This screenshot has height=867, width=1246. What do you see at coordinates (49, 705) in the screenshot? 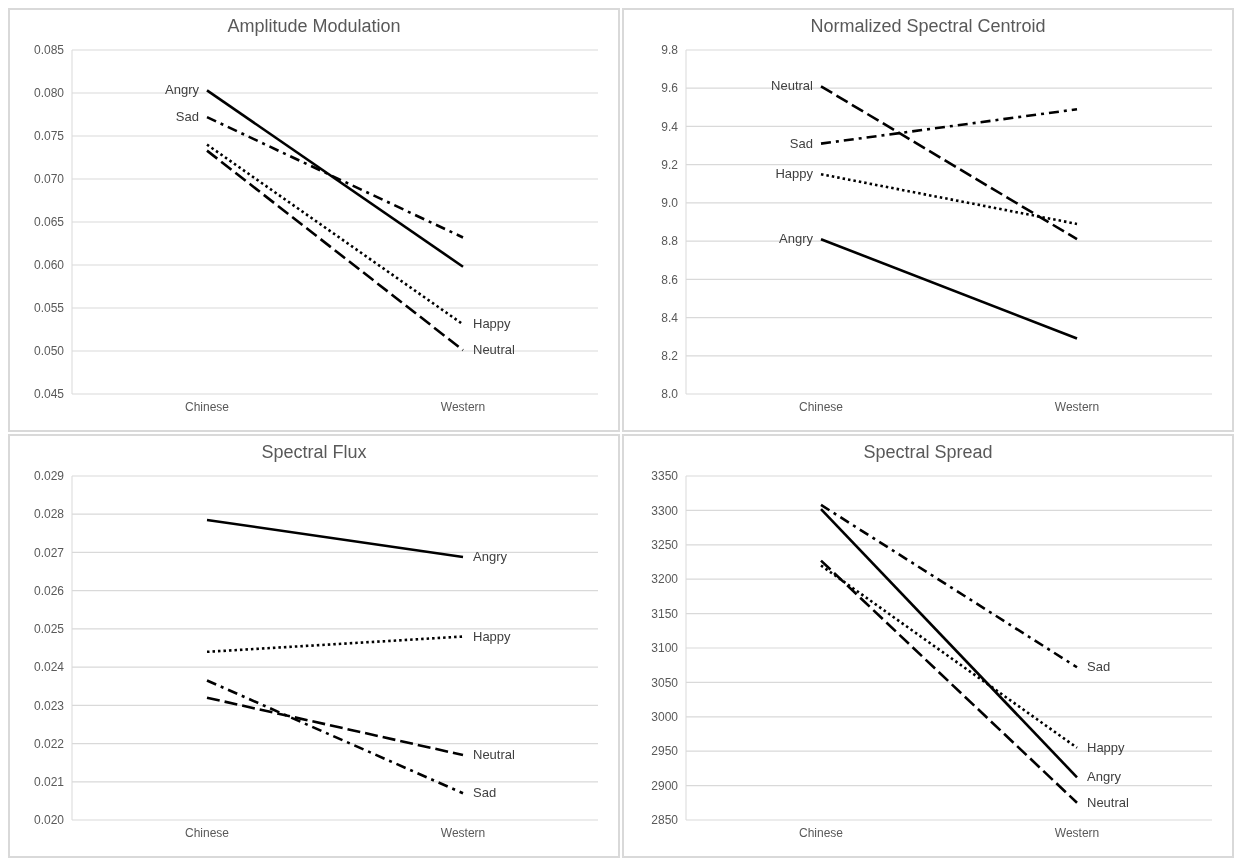
I see `y-tick-label: 0.023` at bounding box center [49, 705].